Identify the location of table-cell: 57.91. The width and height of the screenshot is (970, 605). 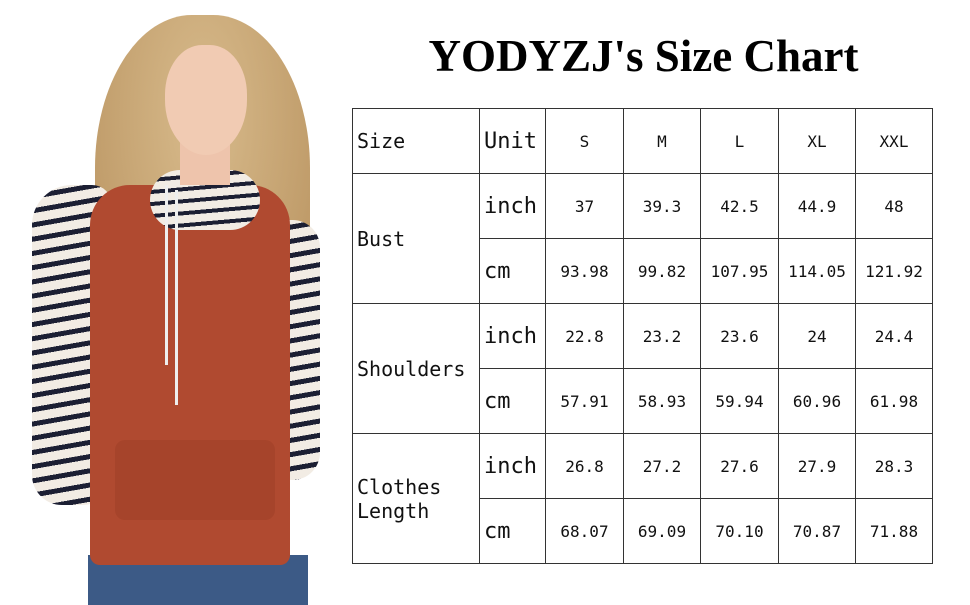
(584, 401).